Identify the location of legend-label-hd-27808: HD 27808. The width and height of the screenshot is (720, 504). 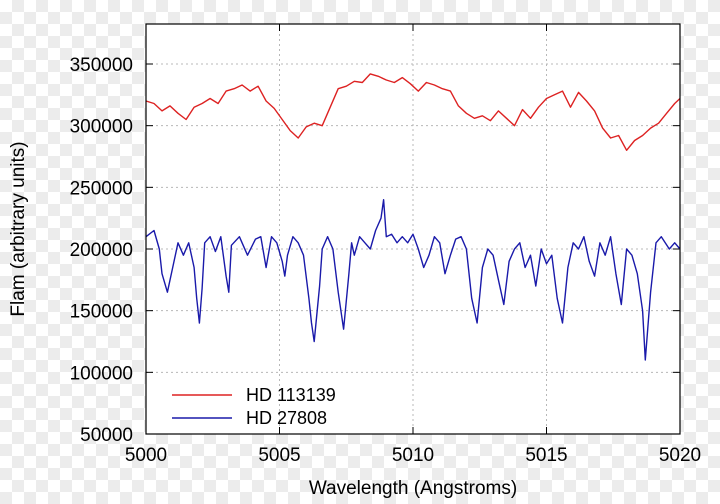
(286, 418).